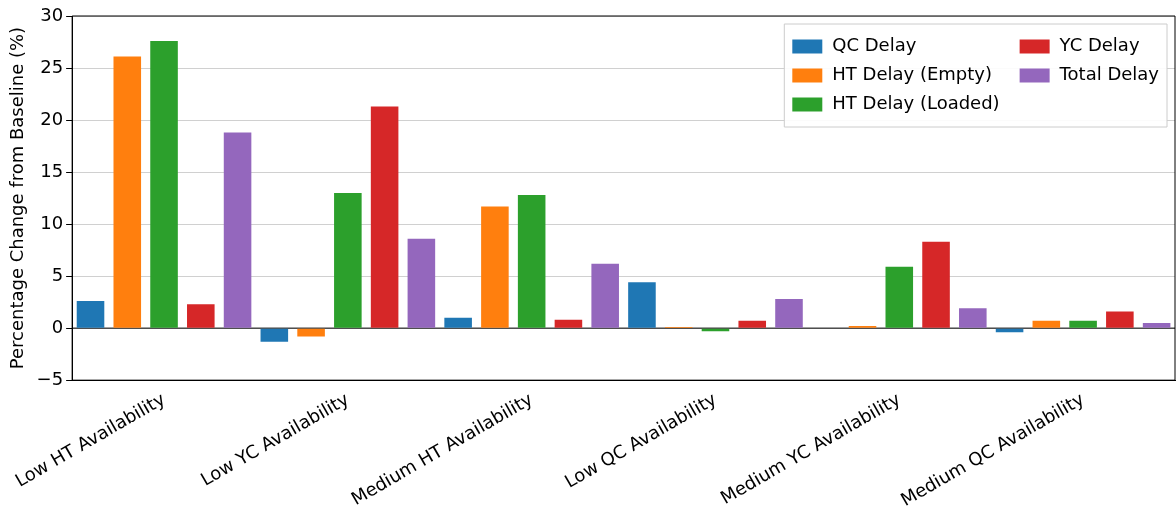 The height and width of the screenshot is (515, 1176). What do you see at coordinates (874, 45) in the screenshot?
I see `legend-label: QC Delay` at bounding box center [874, 45].